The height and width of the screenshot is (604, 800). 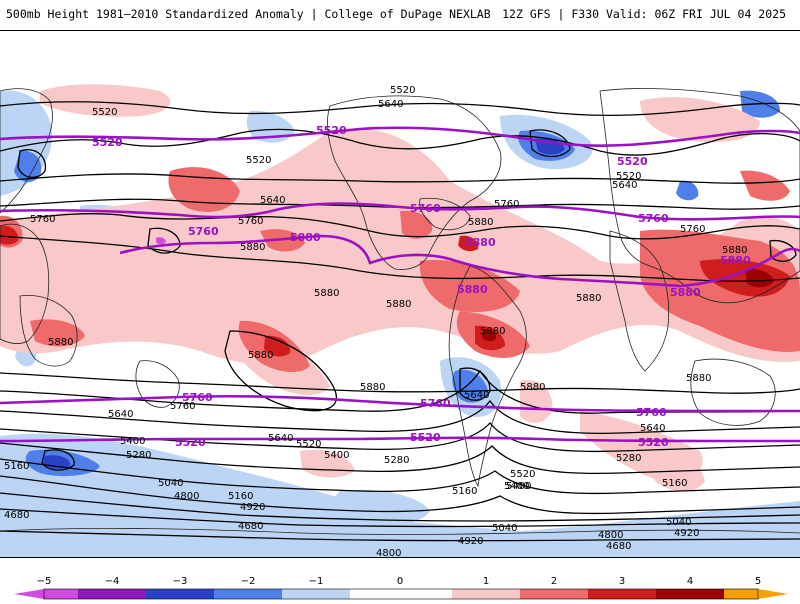 I want to click on label-black-28: 5400, so click(x=132, y=441).